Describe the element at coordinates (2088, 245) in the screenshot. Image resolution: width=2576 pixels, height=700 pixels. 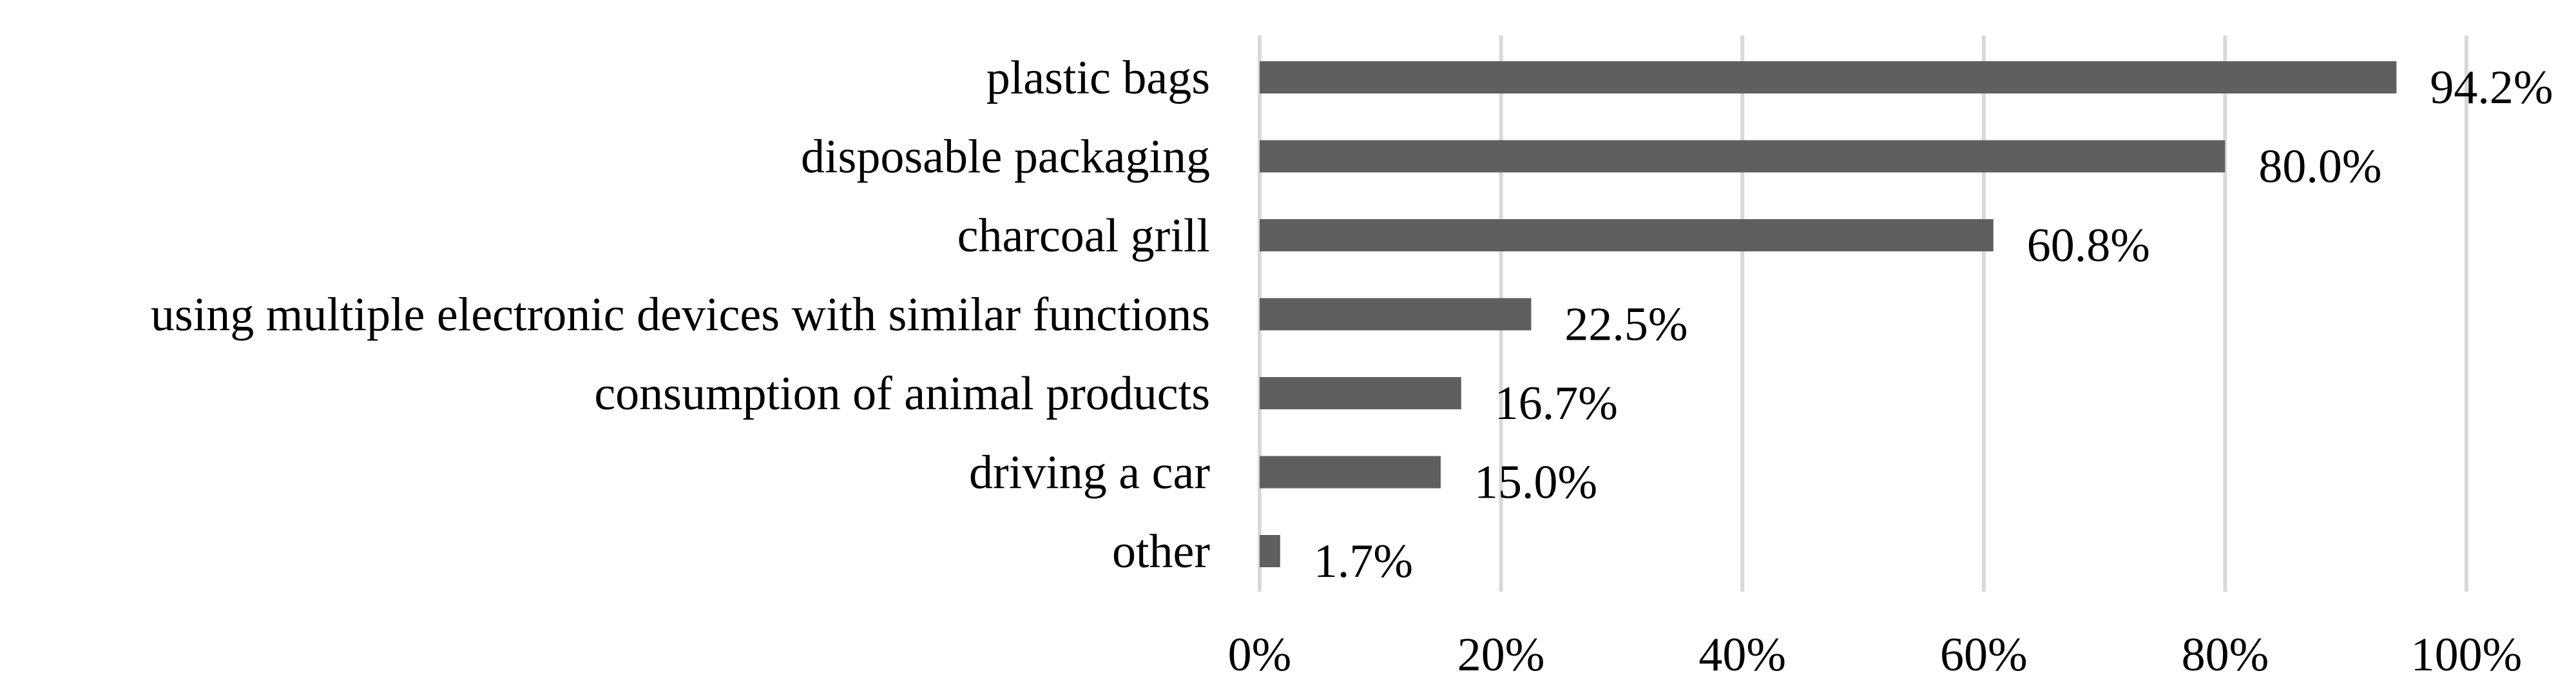
I see `value-label: 60.8%` at that location.